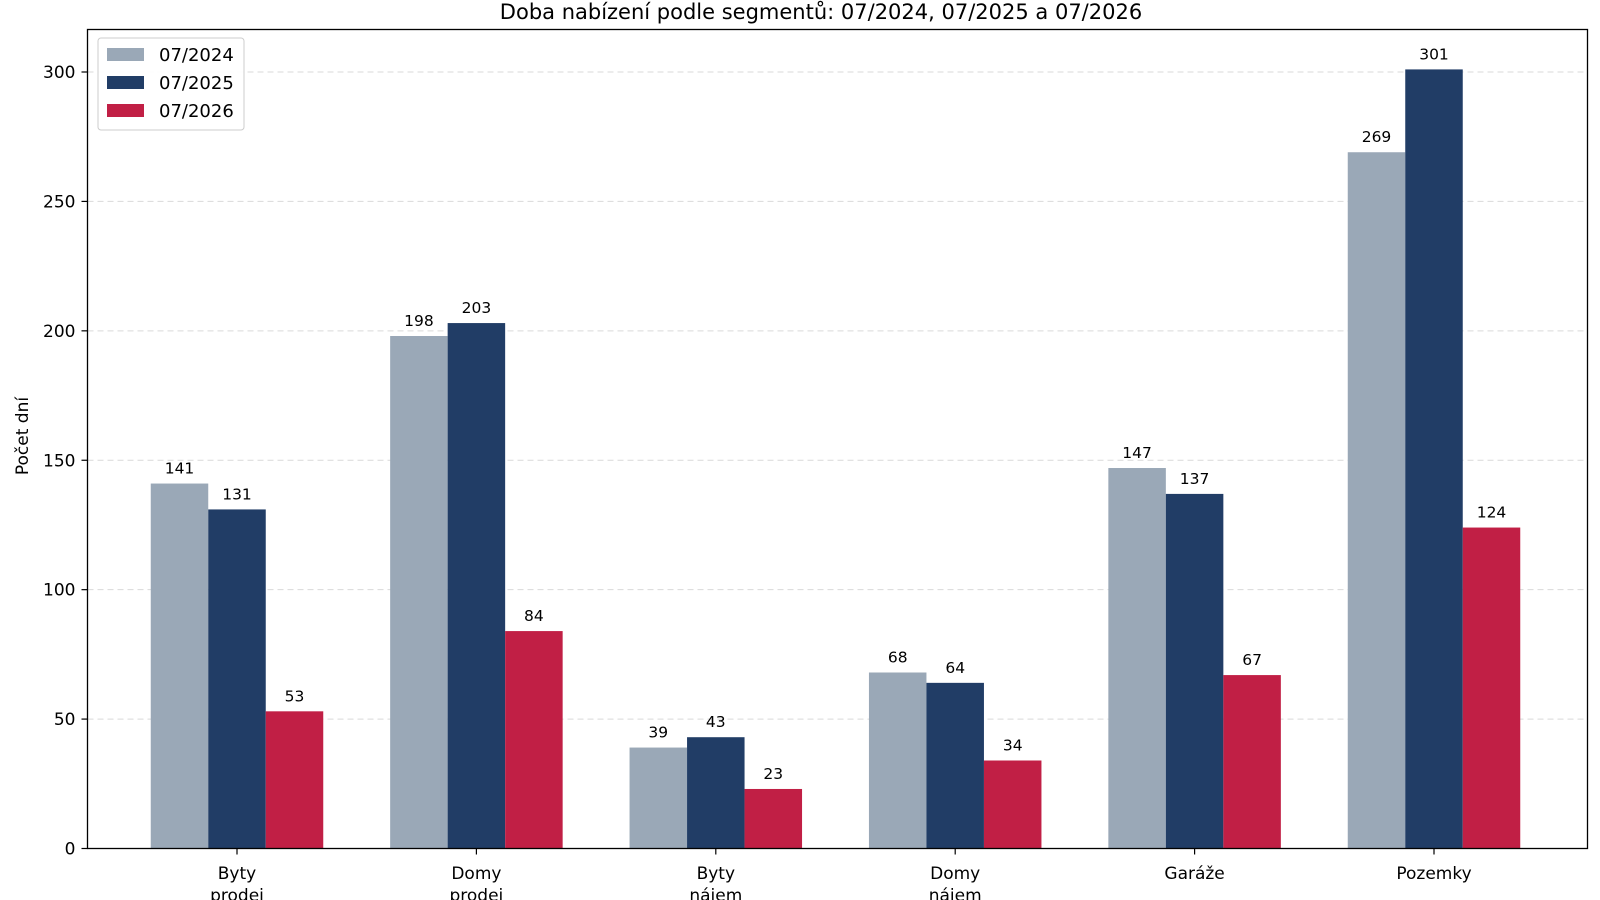  What do you see at coordinates (1194, 874) in the screenshot?
I see `x-tick-label: Garáže` at bounding box center [1194, 874].